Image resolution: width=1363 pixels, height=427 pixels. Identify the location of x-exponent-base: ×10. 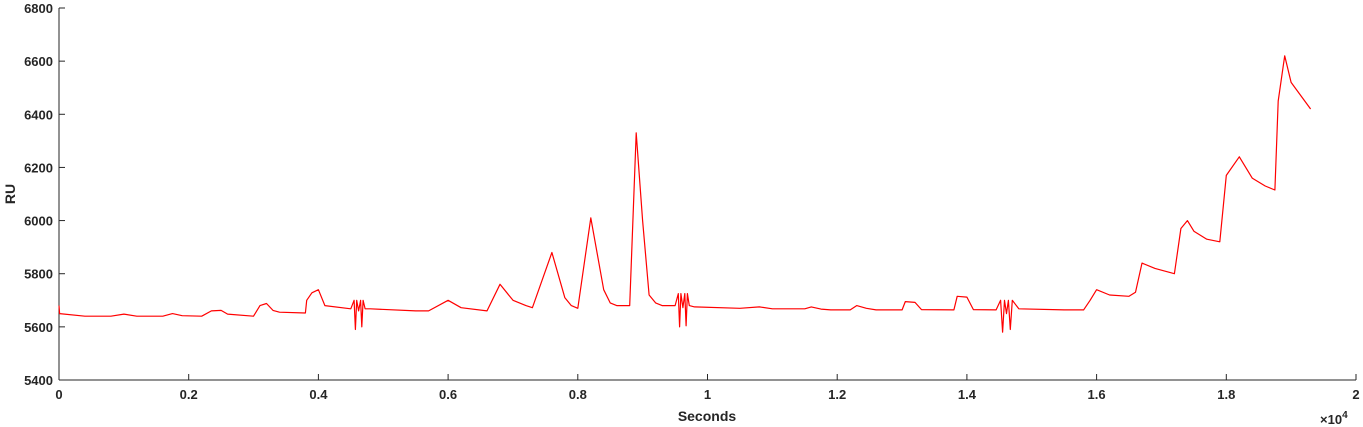
(1331, 419).